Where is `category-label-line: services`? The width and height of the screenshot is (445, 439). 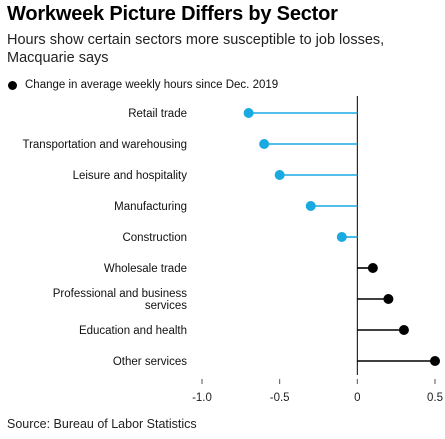
category-label-line: services is located at coordinates (166, 306).